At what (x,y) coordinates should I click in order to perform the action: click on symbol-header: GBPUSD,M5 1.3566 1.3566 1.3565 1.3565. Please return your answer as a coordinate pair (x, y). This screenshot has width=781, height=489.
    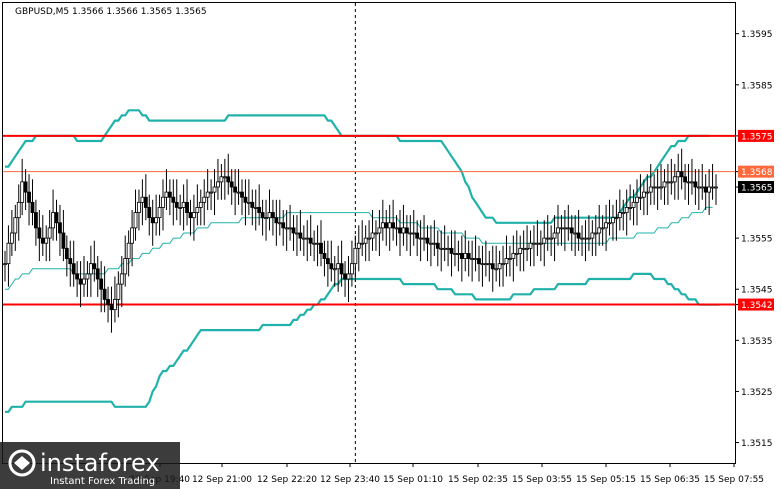
    Looking at the image, I should click on (111, 12).